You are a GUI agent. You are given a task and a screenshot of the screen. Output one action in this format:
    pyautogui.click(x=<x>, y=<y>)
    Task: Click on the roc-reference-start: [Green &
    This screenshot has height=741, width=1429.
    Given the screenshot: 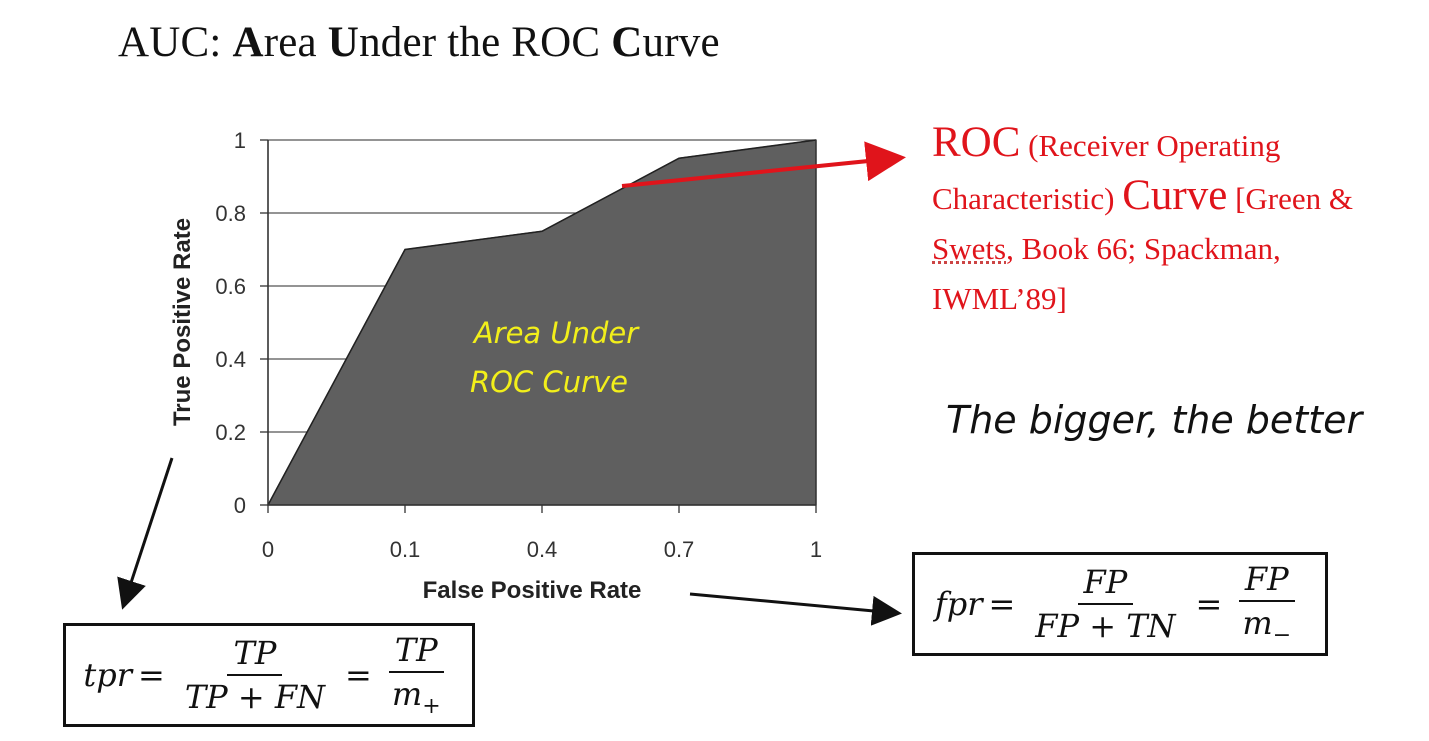 What is the action you would take?
    pyautogui.click(x=1290, y=198)
    